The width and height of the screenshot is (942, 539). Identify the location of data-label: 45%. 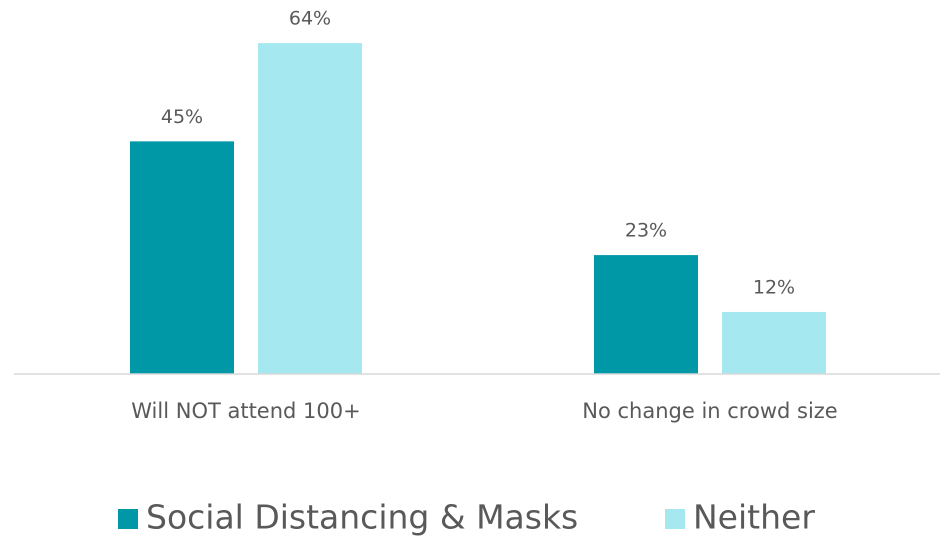
(182, 117).